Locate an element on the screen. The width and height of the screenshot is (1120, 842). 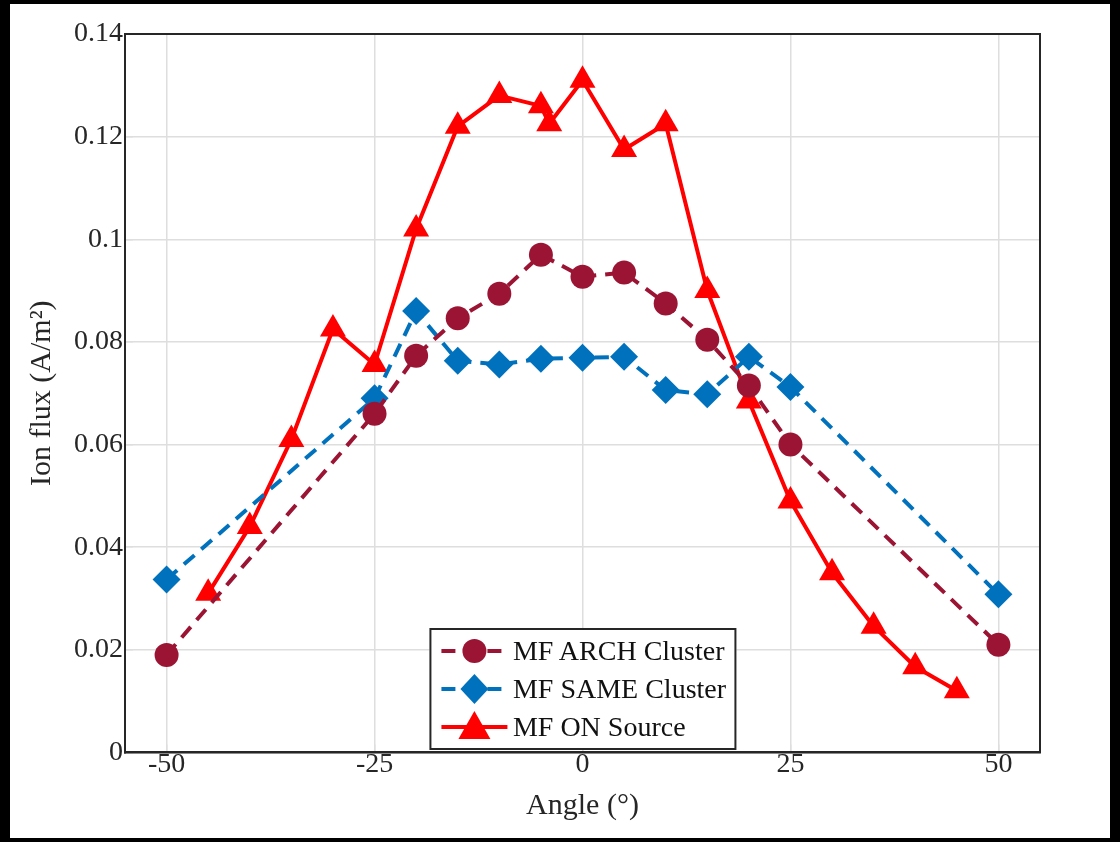
legend-label: MF ARCH Cluster is located at coordinates (618, 651).